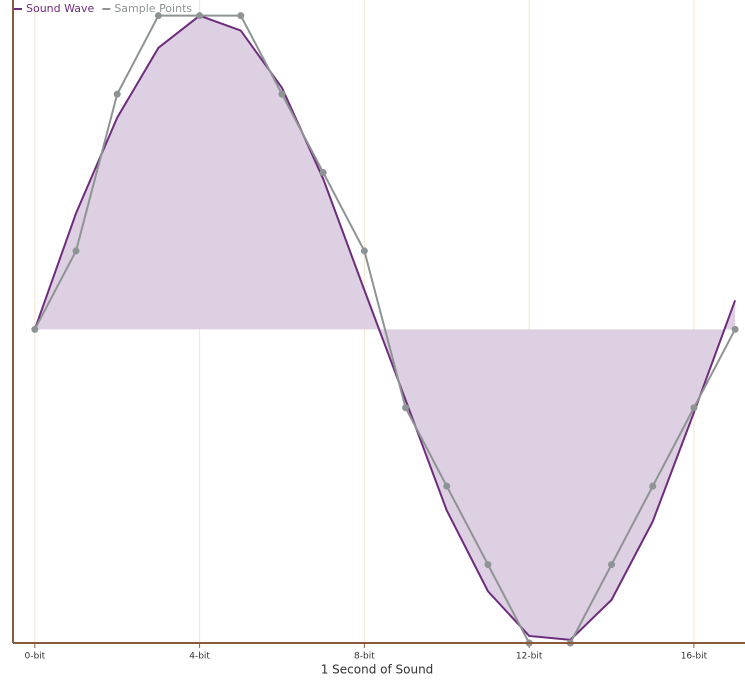  I want to click on x-axis-title: 1 Second of Sound, so click(377, 670).